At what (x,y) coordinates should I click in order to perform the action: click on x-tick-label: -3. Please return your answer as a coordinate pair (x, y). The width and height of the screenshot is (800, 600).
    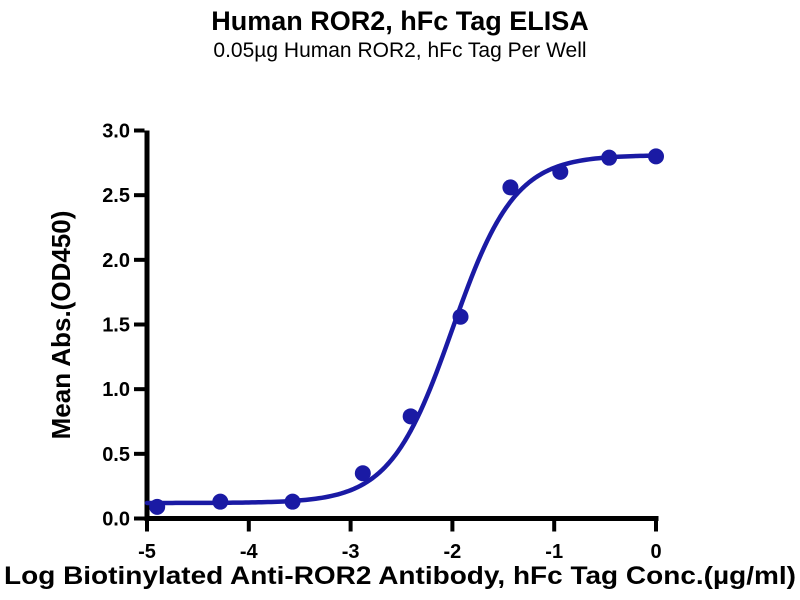
    Looking at the image, I should click on (351, 552).